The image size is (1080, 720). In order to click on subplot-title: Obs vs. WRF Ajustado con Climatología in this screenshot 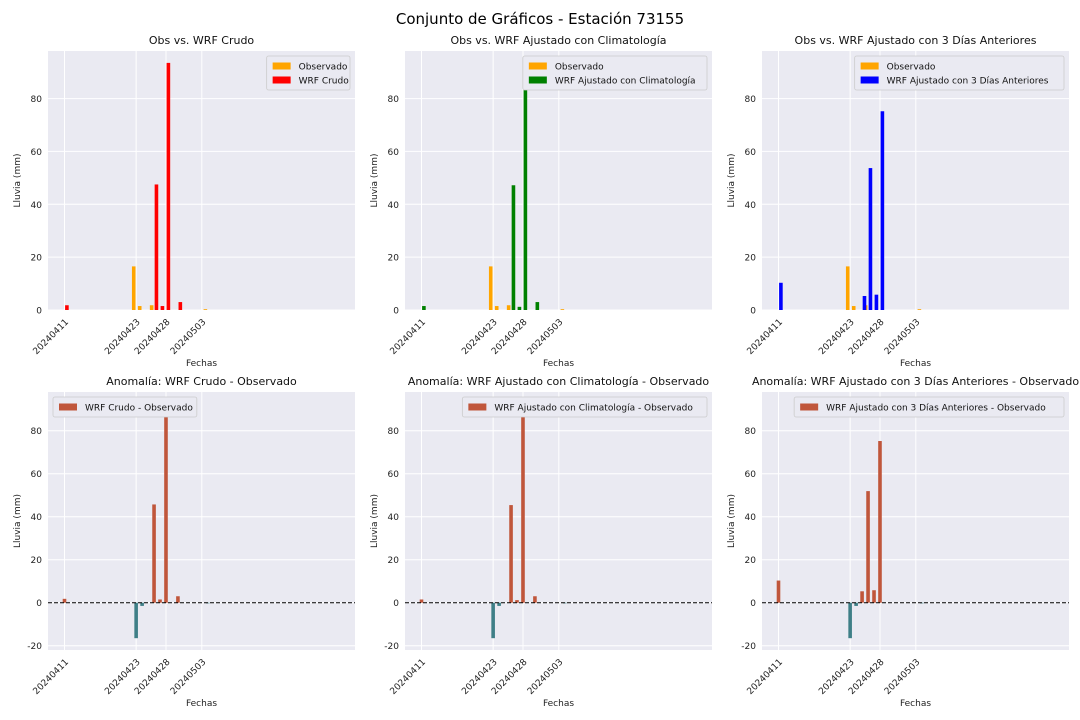, I will do `click(558, 40)`.